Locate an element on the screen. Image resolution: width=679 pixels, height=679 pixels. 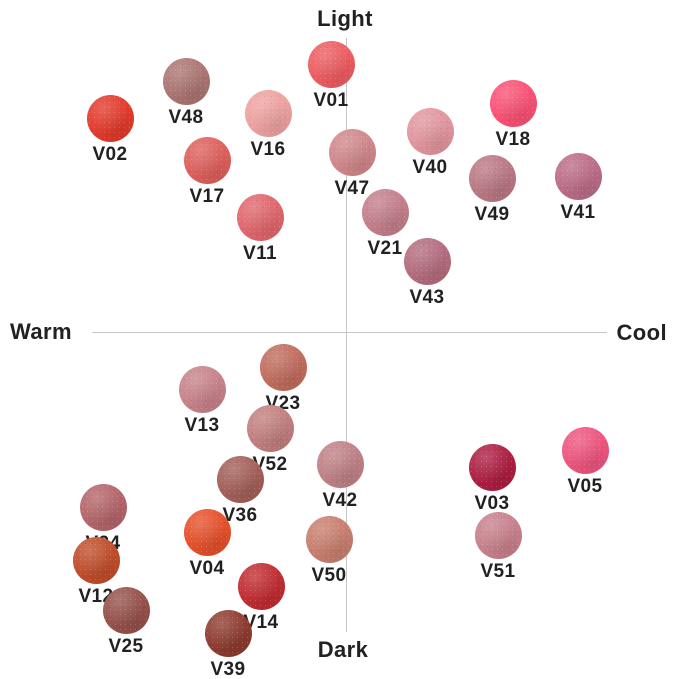
axis-label-warm: Warm is located at coordinates (41, 331).